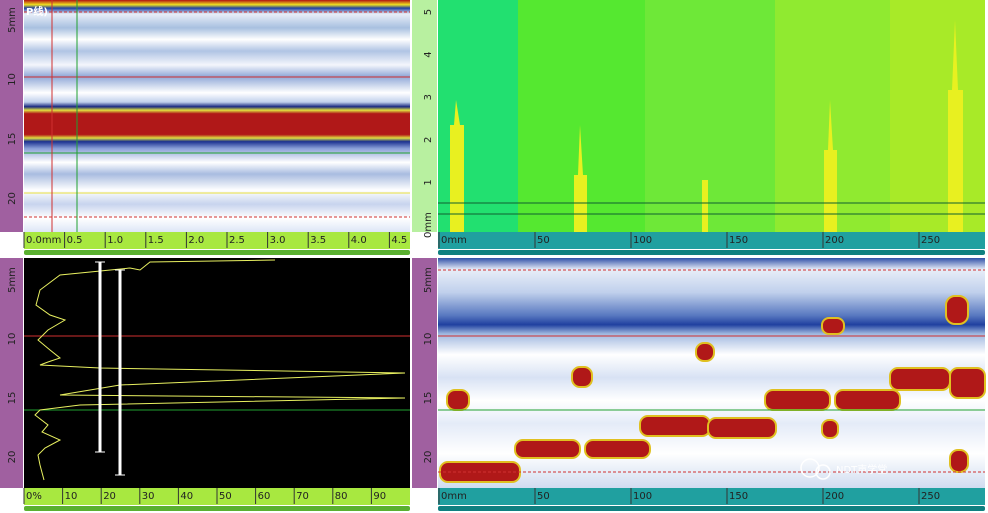  What do you see at coordinates (318, 240) in the screenshot?
I see `x-ruler-label: 3.5` at bounding box center [318, 240].